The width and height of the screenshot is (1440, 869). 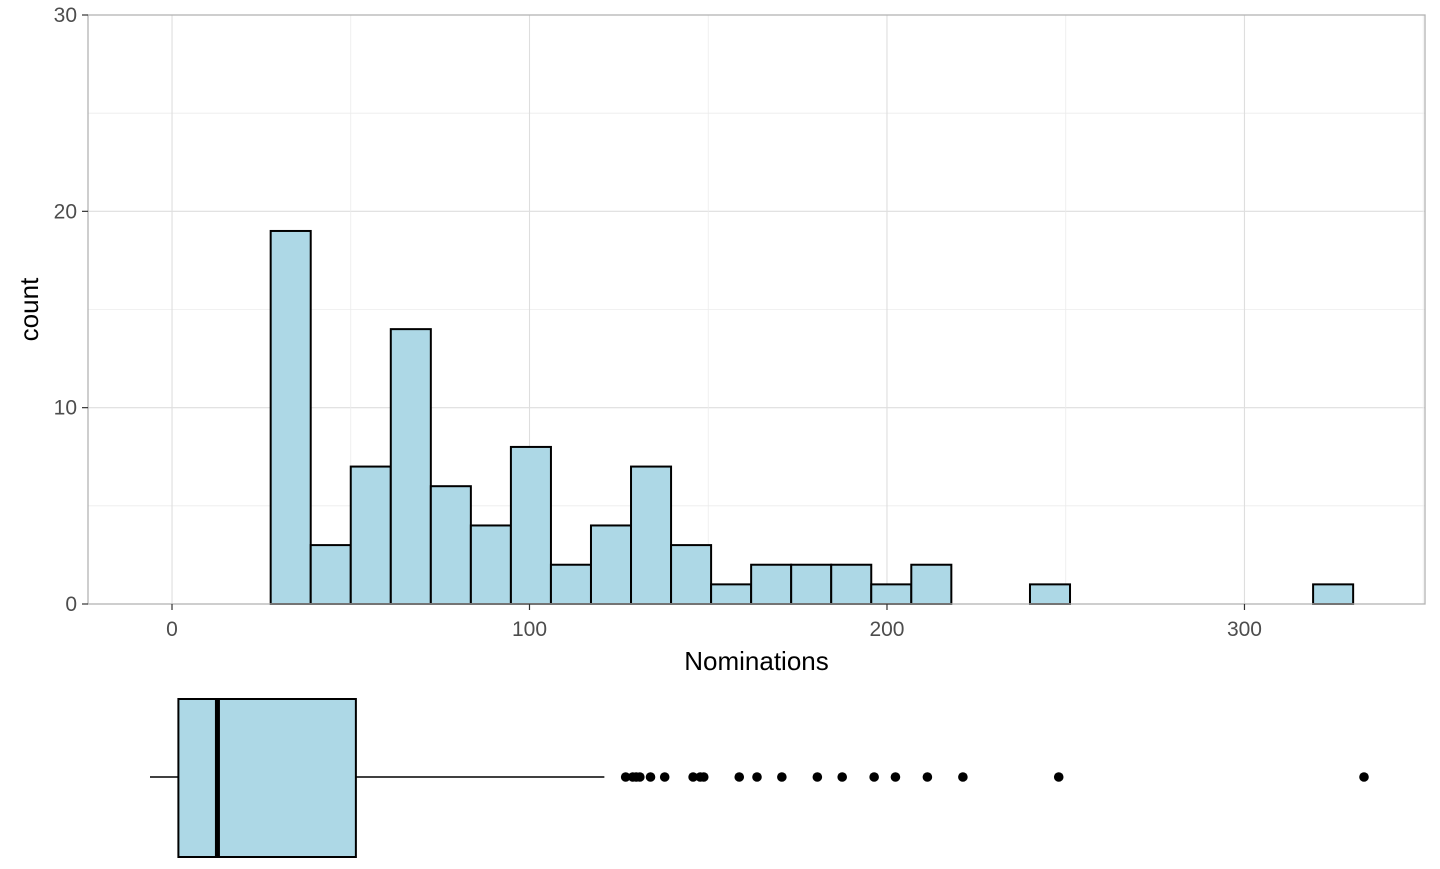 What do you see at coordinates (65, 408) in the screenshot?
I see `y-tick-label: 10` at bounding box center [65, 408].